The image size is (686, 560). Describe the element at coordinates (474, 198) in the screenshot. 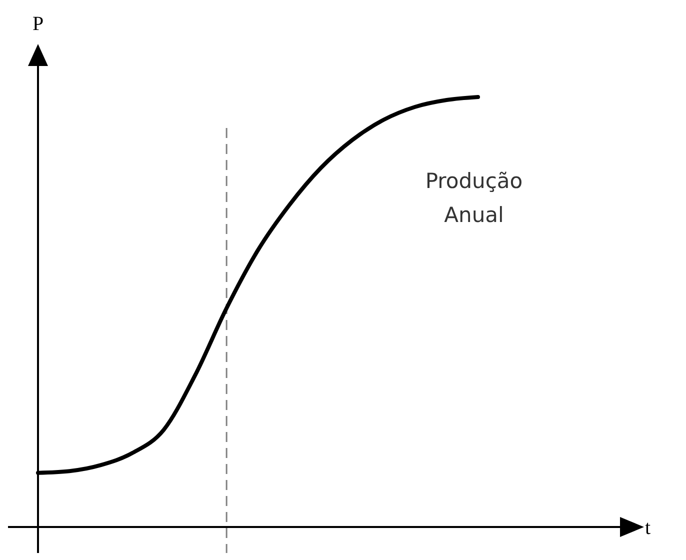

I see `annotation: Produção Anual` at that location.